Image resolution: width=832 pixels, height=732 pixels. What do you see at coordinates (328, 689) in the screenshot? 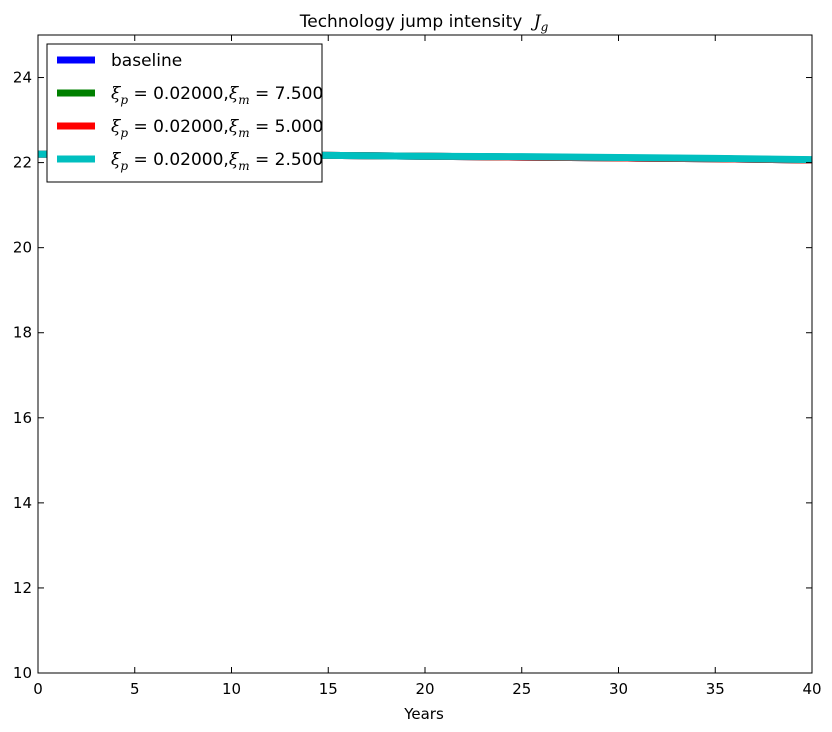
I see `x-tick-label: 15` at bounding box center [328, 689].